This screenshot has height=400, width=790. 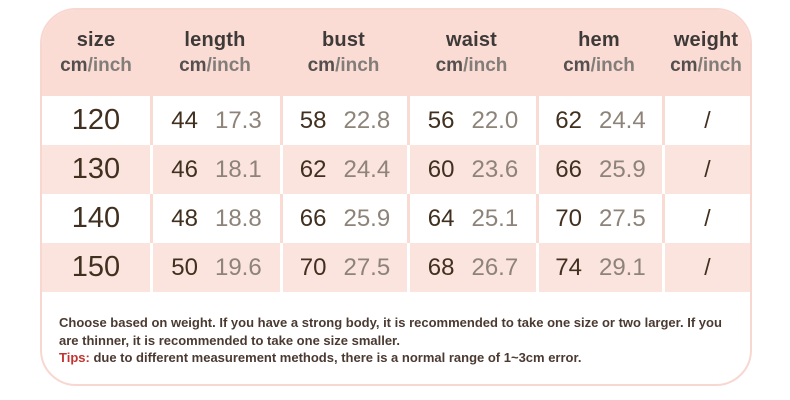 I want to click on length-cell: 50 19.6, so click(x=215, y=267).